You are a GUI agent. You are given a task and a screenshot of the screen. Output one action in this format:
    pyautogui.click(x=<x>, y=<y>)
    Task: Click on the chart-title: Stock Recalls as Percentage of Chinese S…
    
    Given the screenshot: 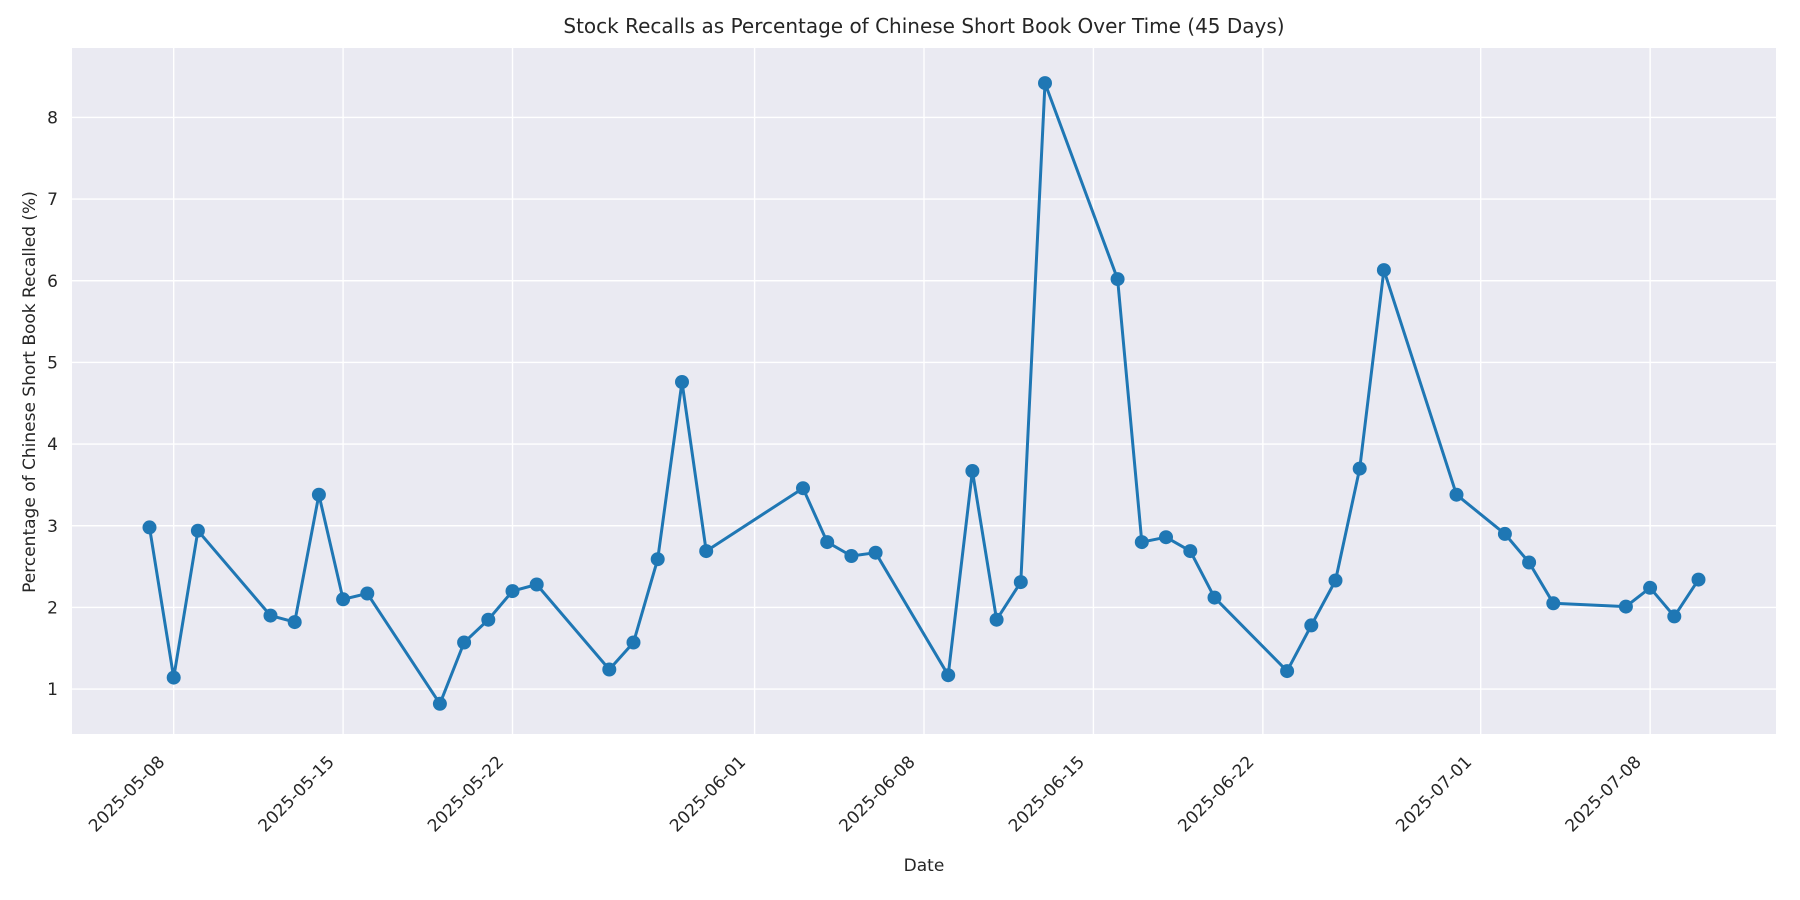 What is the action you would take?
    pyautogui.click(x=924, y=26)
    